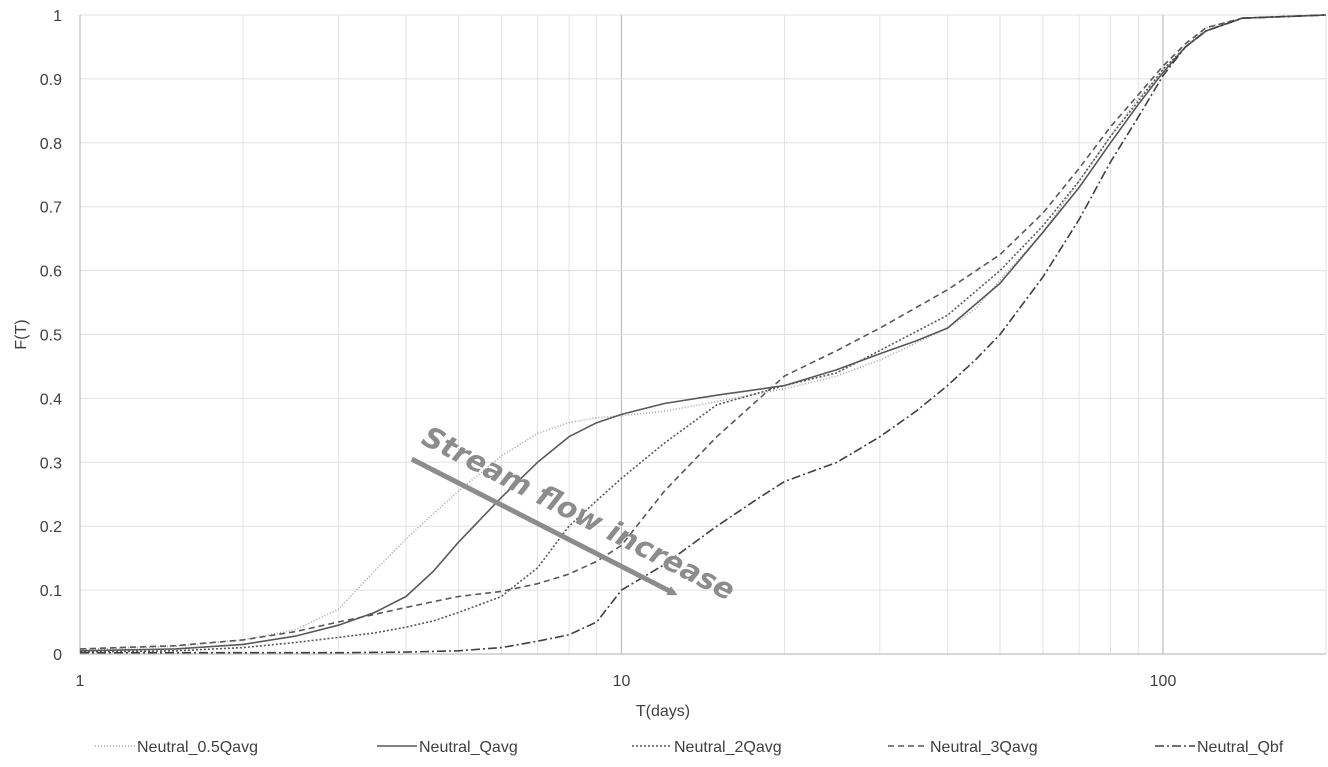 The width and height of the screenshot is (1328, 767). What do you see at coordinates (51, 399) in the screenshot?
I see `y-tick-label: 0.4` at bounding box center [51, 399].